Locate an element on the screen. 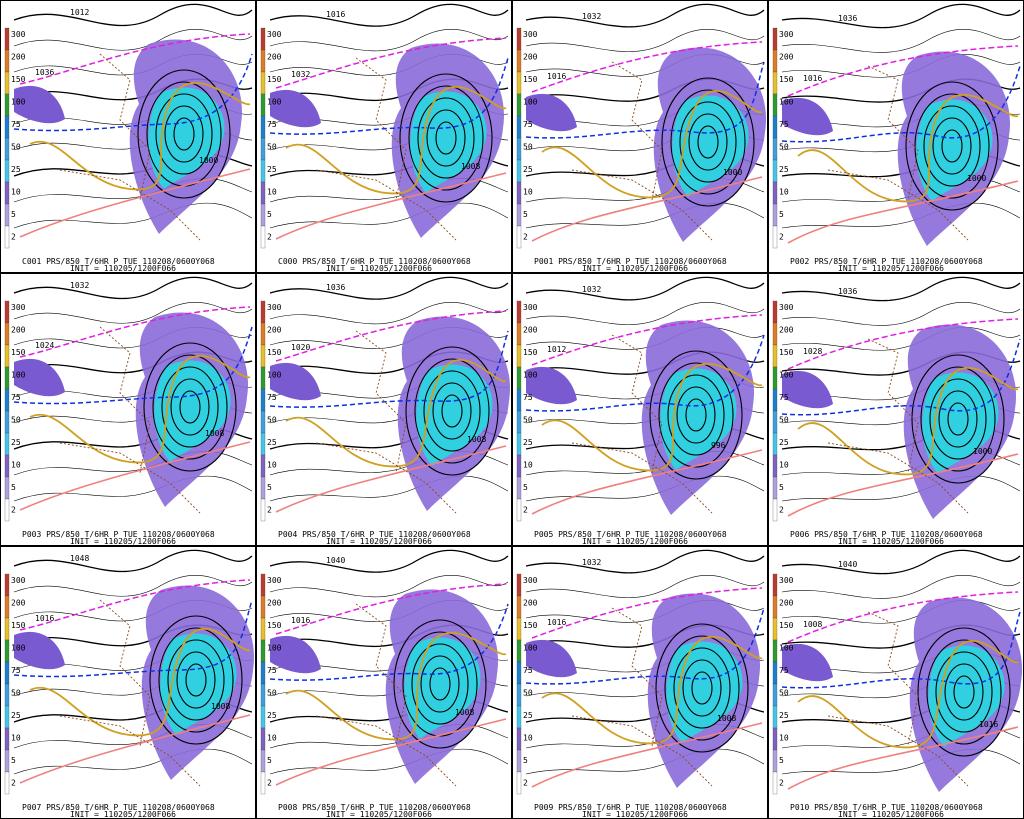 The image size is (1024, 819). colorbar-label: 2 is located at coordinates (525, 783).